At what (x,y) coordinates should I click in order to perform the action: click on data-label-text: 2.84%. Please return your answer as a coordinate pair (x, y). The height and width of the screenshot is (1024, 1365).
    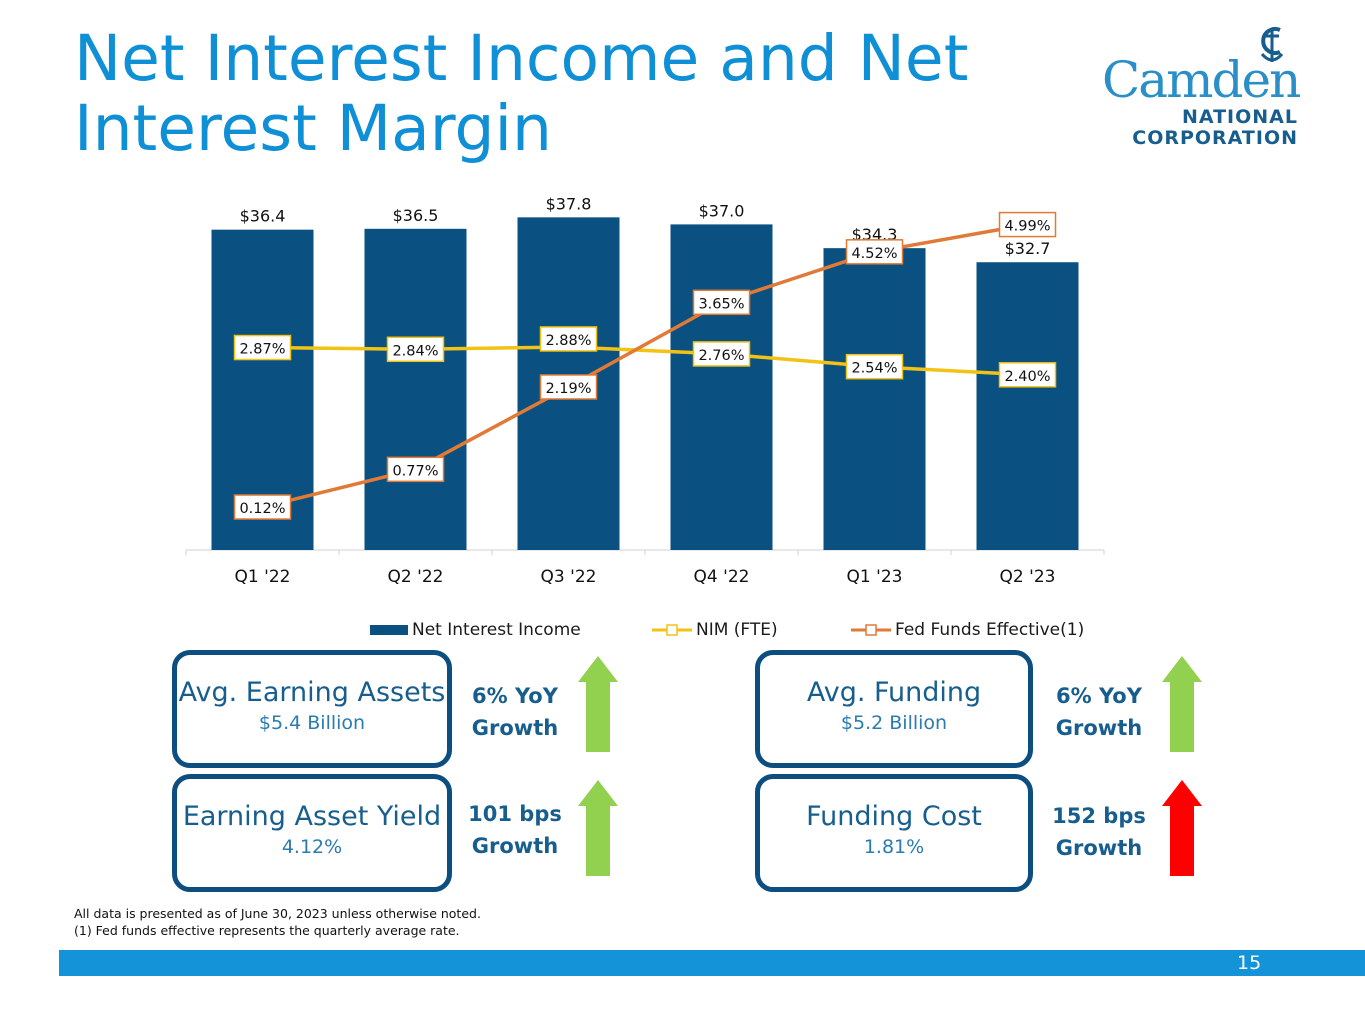
    Looking at the image, I should click on (415, 351).